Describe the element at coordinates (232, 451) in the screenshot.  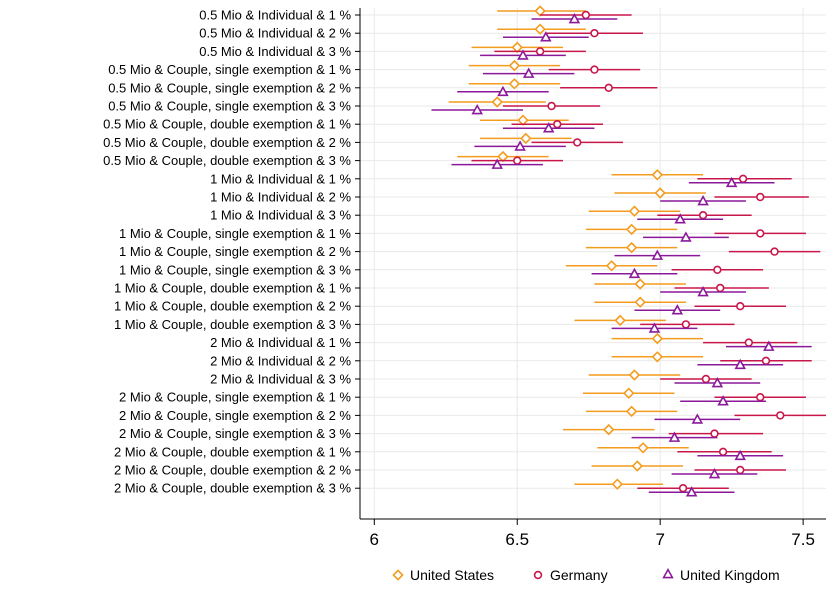
I see `y-tick-label: 2 Mio & Couple, double exemption & 1 %` at that location.